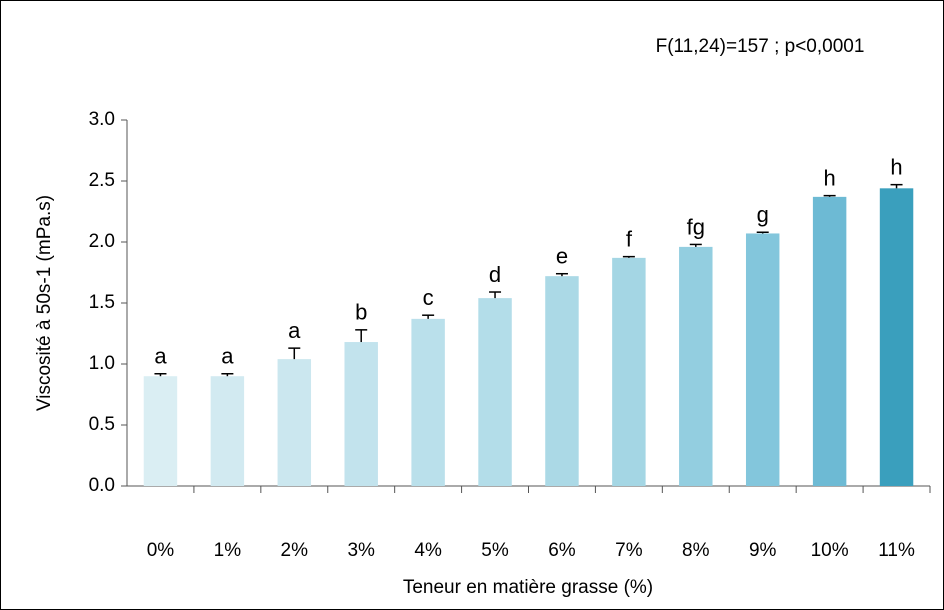 The height and width of the screenshot is (610, 944). Describe the element at coordinates (44, 303) in the screenshot. I see `y-axis-label: Viscosité à 50s-1 (mPa.s)` at that location.